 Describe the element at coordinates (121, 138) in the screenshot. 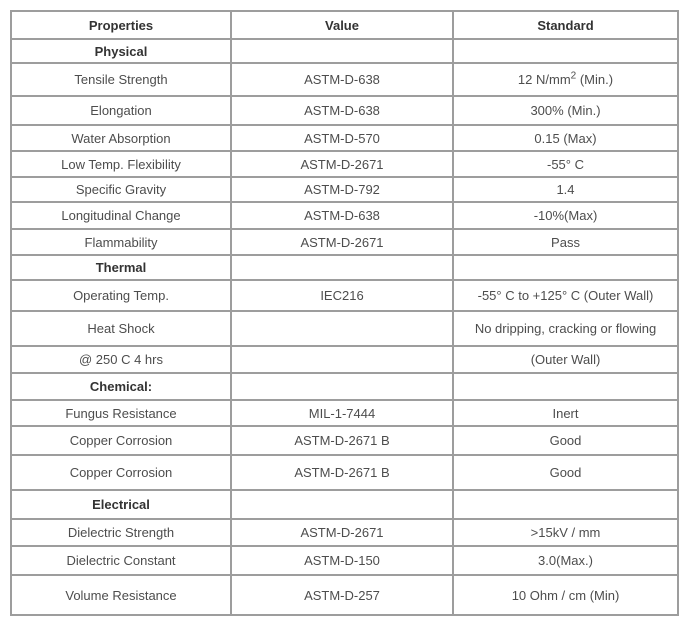

I see `property-cell: Water Absorption` at that location.